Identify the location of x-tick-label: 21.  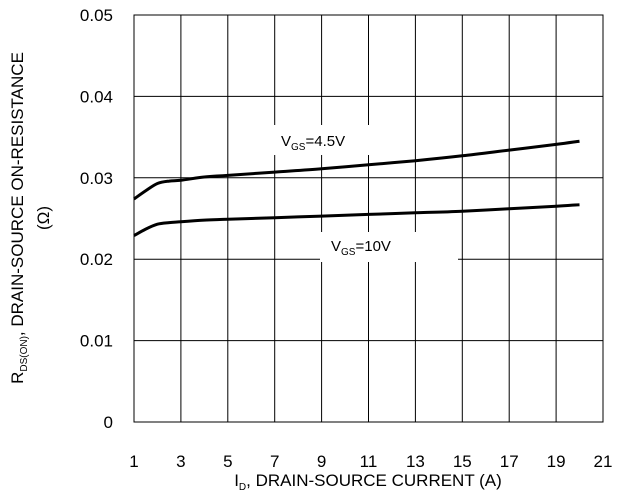
(603, 461).